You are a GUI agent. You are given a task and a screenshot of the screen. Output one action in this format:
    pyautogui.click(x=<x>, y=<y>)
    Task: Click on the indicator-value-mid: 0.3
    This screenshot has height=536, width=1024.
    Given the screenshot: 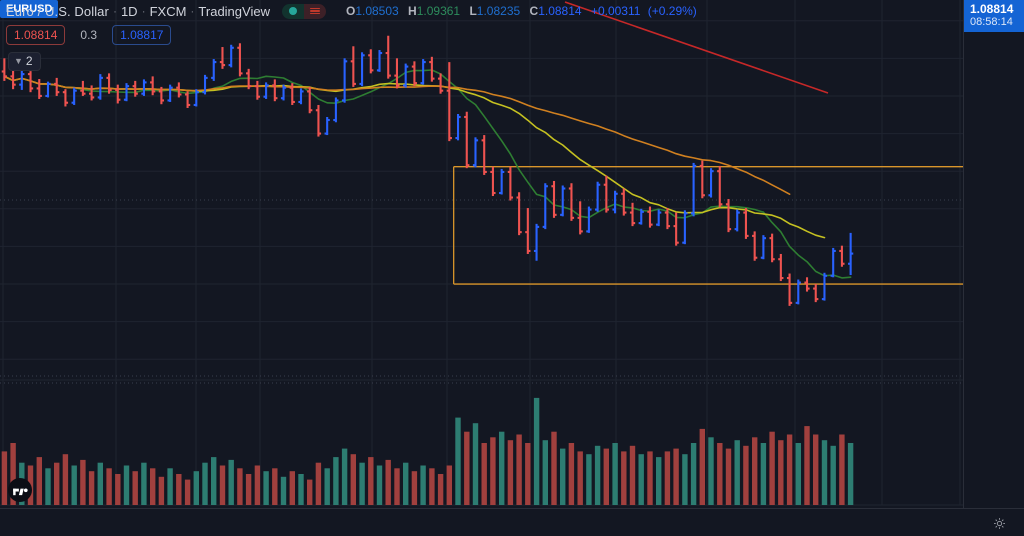 What is the action you would take?
    pyautogui.click(x=89, y=35)
    